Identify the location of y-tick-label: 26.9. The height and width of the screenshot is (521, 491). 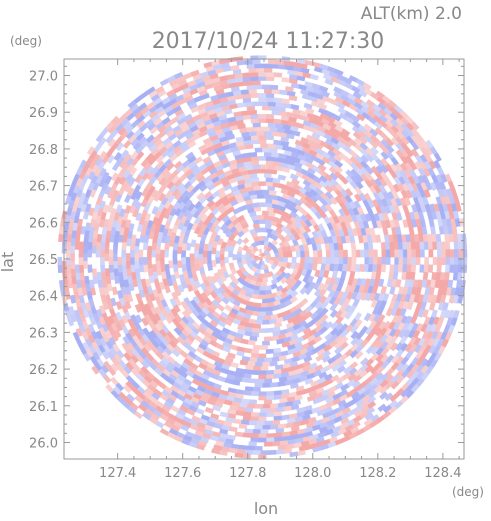
(43, 113).